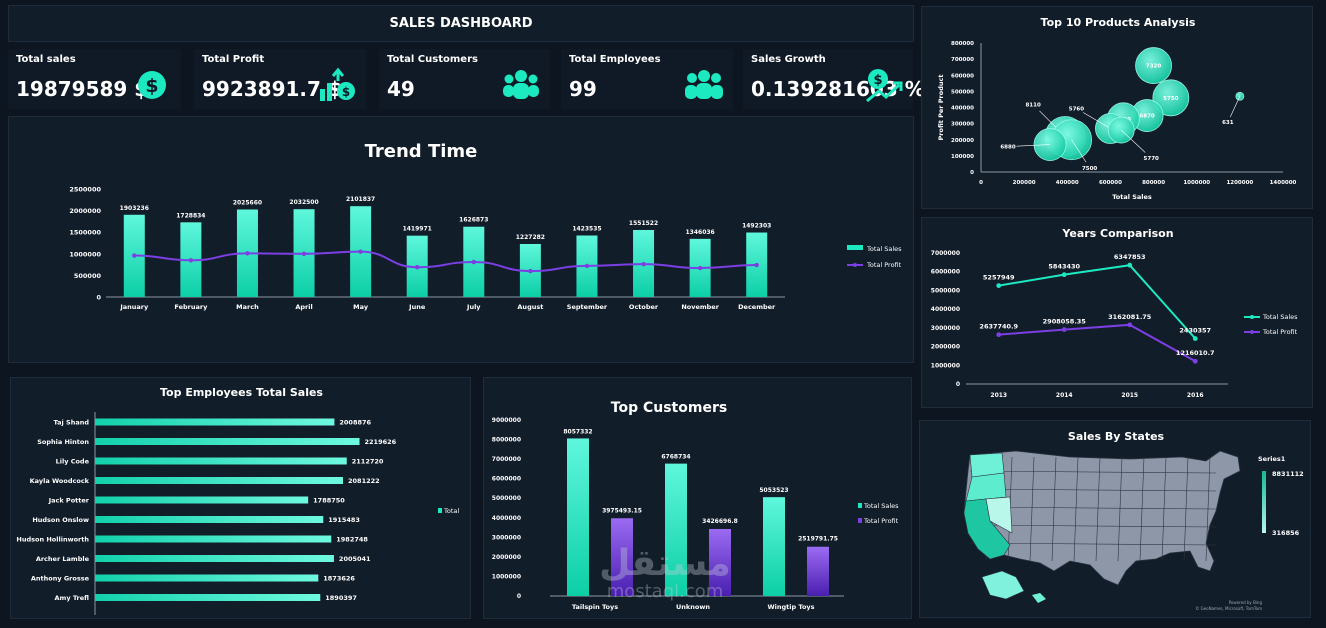 This screenshot has height=628, width=1326. I want to click on trend-bar-label: 2101837, so click(360, 199).